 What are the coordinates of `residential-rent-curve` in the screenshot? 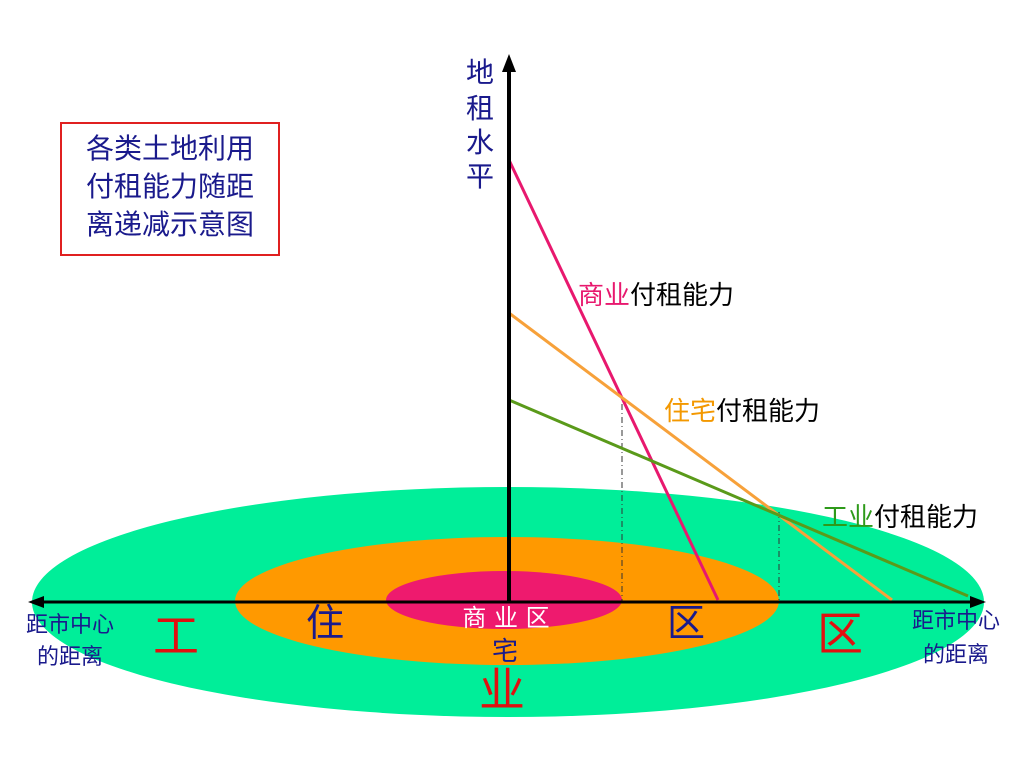 It's located at (700, 456).